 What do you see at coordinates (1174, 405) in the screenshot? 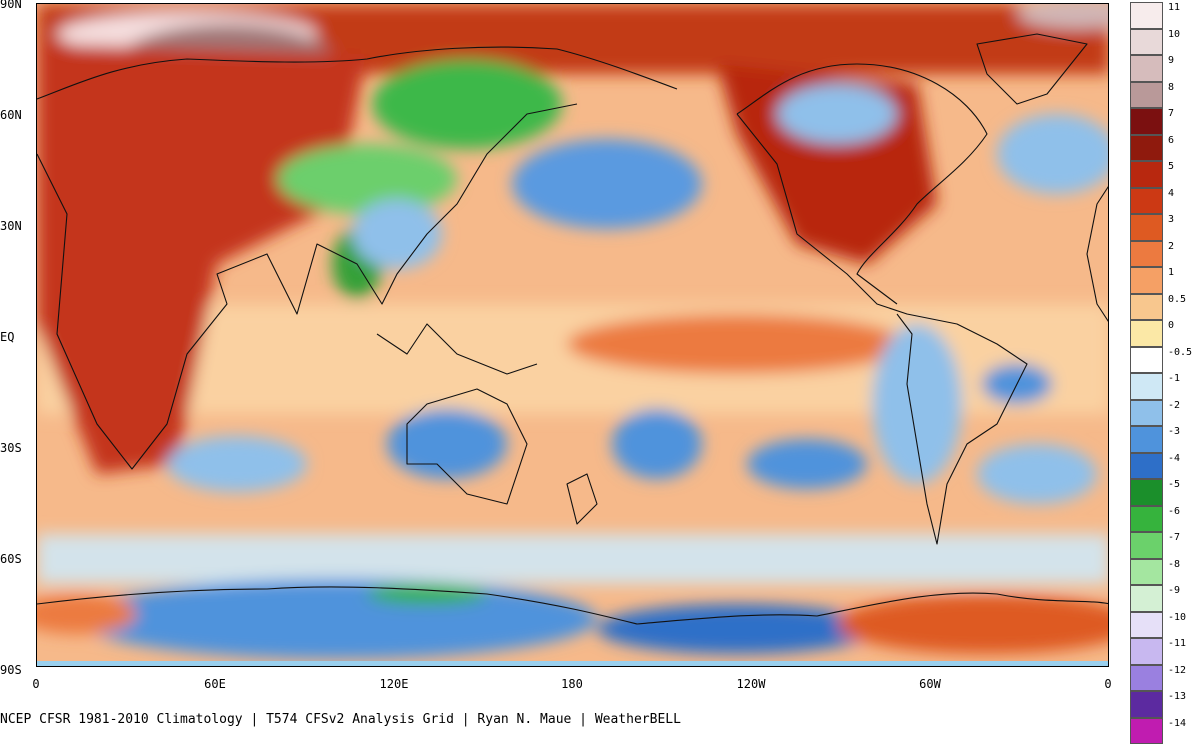
I see `legend-label: -2` at bounding box center [1174, 405].